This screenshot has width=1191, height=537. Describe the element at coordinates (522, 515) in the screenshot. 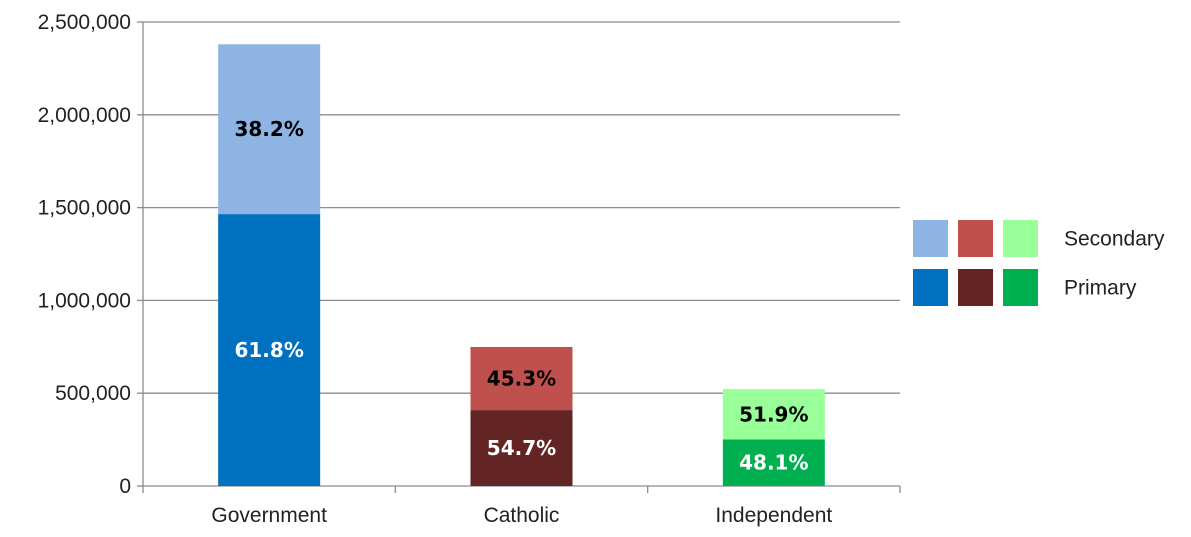

I see `x-tick-label: Catholic` at that location.